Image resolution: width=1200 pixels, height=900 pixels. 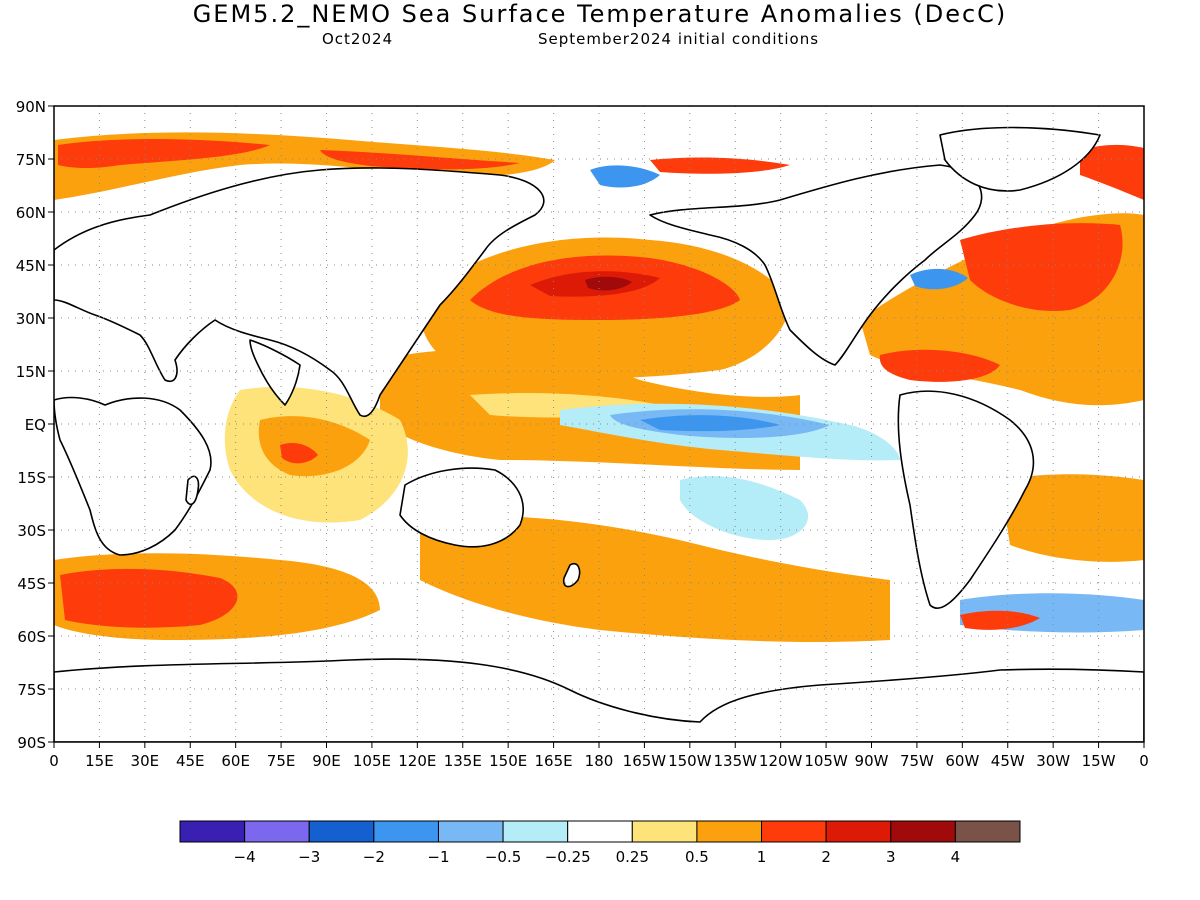 What do you see at coordinates (145, 761) in the screenshot?
I see `lon-label: 30E` at bounding box center [145, 761].